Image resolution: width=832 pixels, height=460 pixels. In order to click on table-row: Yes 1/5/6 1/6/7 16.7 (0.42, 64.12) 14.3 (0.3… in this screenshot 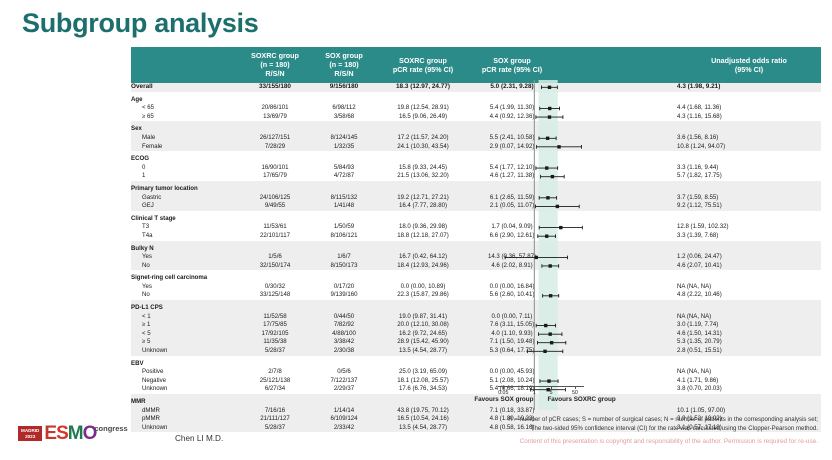, I will do `click(476, 257)`.